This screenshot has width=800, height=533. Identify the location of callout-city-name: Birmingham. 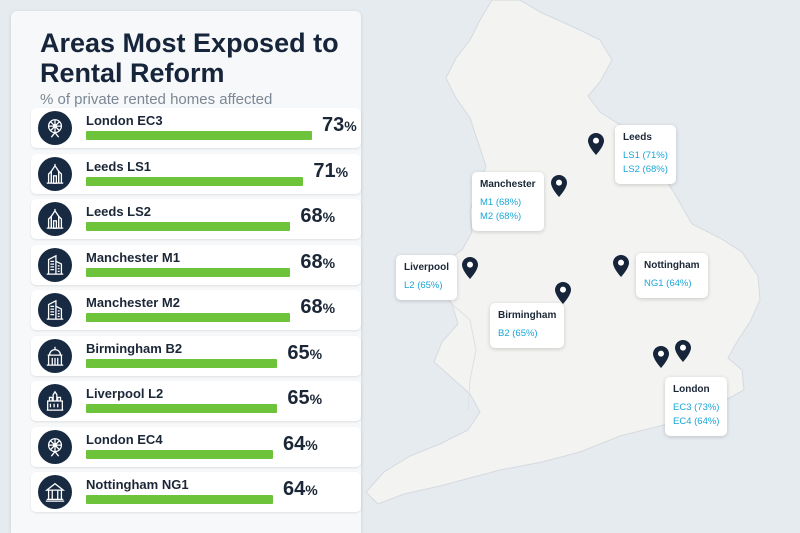
(527, 315).